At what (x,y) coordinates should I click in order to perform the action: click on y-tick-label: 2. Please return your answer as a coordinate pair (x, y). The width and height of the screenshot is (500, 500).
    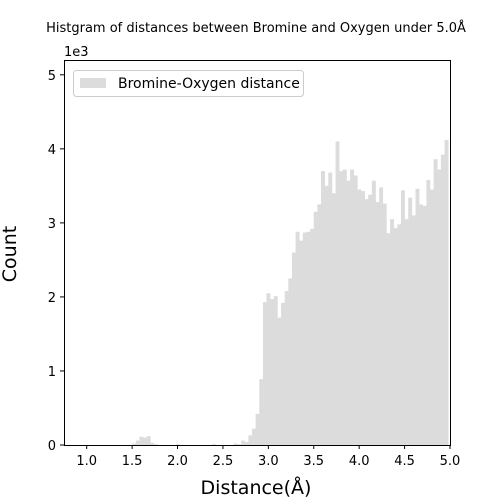
    Looking at the image, I should click on (52, 298).